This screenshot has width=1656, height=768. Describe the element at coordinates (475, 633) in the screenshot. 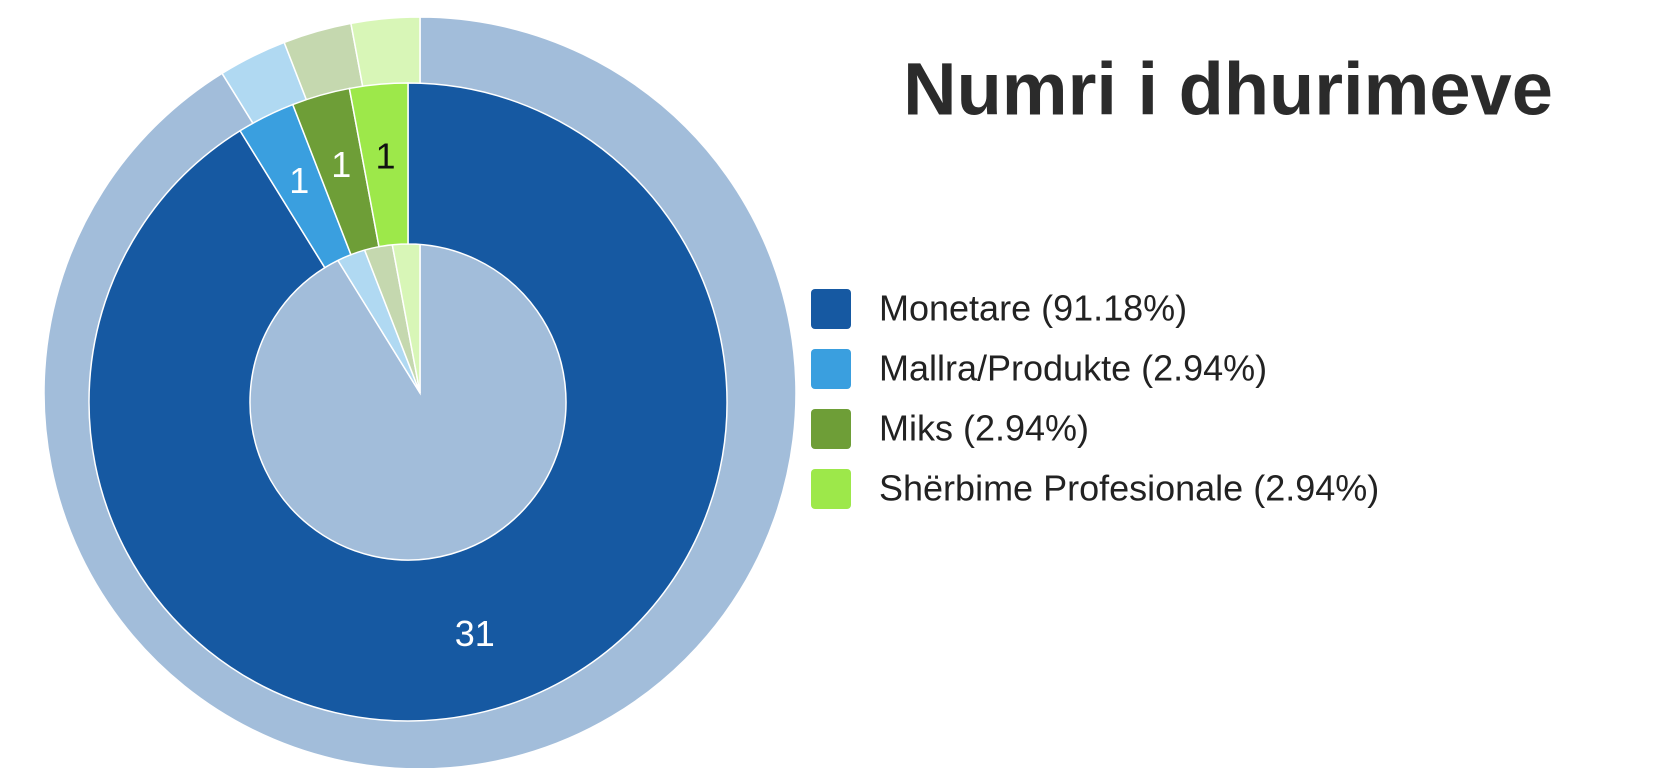

I see `data-label: 31` at that location.